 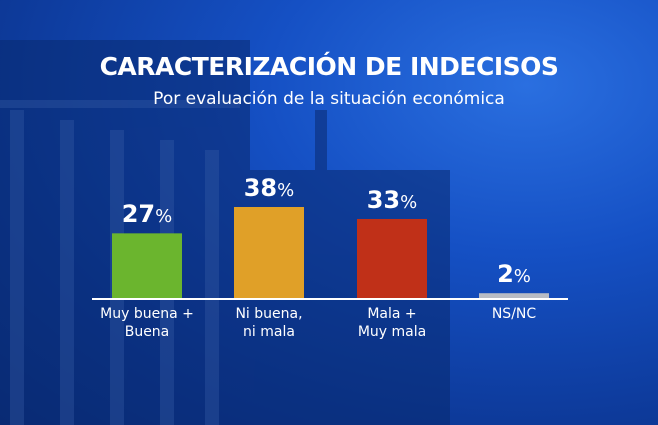 I want to click on chart-title: CARACTERIZACIÓN DE INDECISOS, so click(x=329, y=66).